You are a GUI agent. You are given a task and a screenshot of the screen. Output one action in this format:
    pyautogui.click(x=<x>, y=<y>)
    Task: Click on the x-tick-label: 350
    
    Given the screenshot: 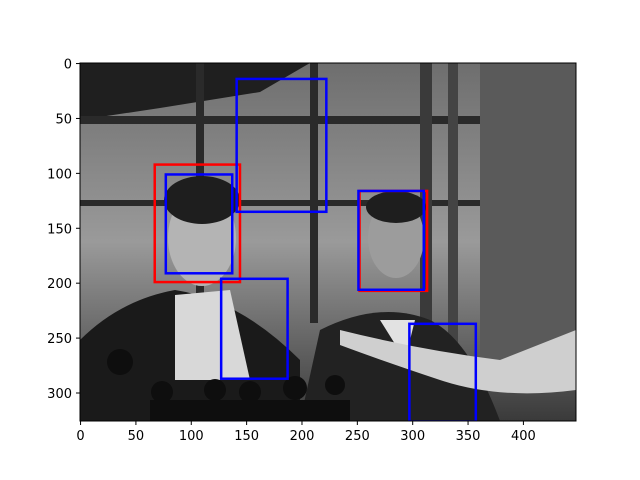 What is the action you would take?
    pyautogui.click(x=468, y=436)
    